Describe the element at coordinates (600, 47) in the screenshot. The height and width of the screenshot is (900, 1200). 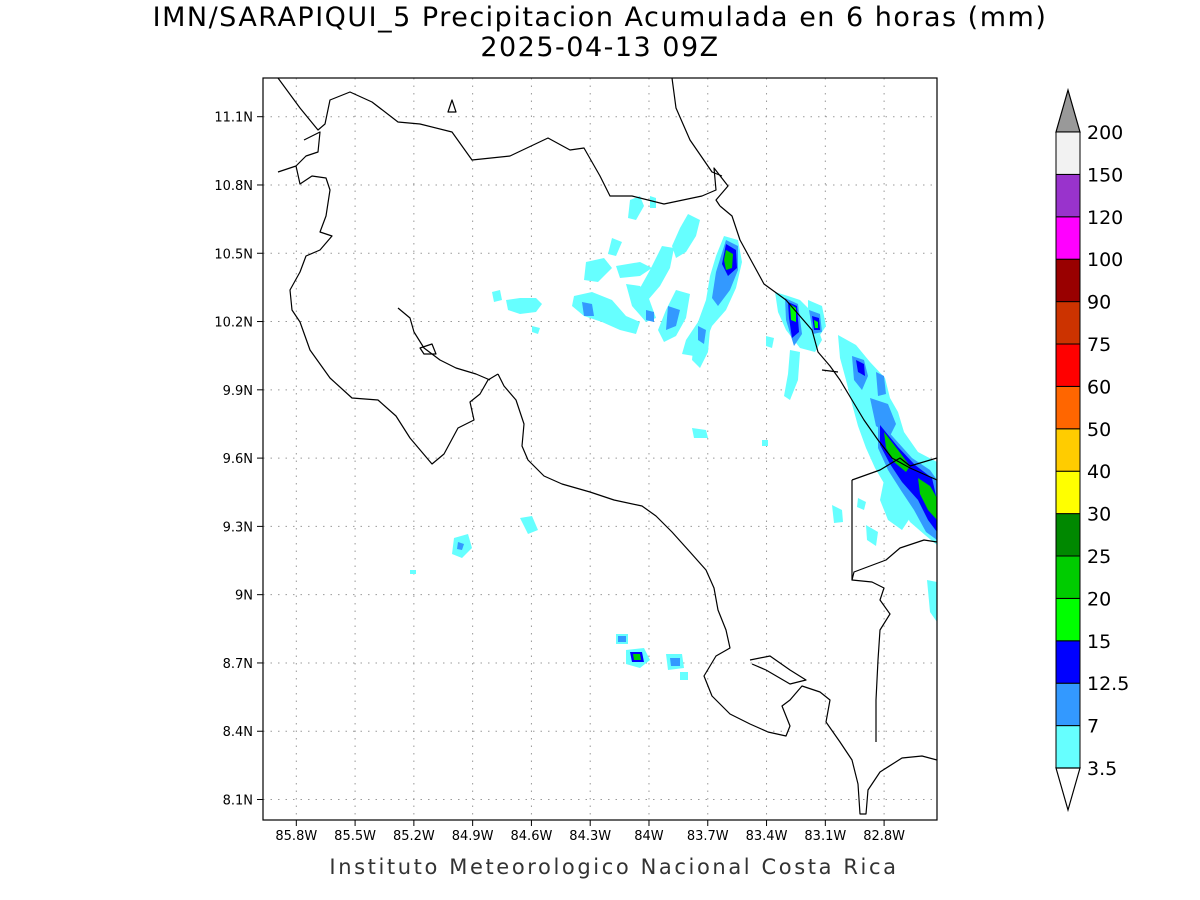
I see `map-subtitle: 2025-04-13 09Z` at that location.